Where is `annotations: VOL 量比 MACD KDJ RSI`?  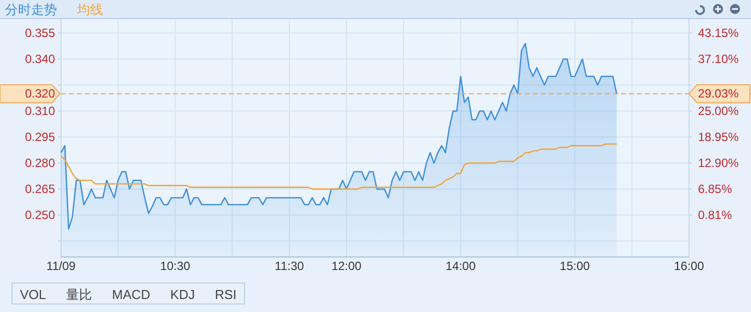
annotations: VOL 量比 MACD KDJ RSI is located at coordinates (128, 294).